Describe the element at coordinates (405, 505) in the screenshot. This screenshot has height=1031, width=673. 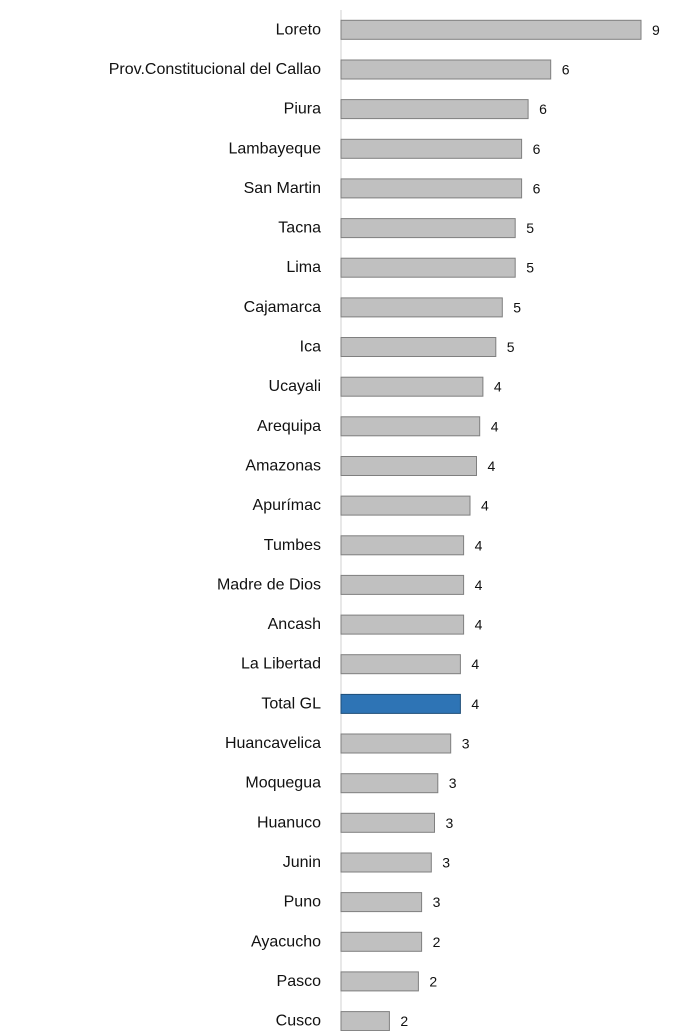
I see `bar-apurimac` at that location.